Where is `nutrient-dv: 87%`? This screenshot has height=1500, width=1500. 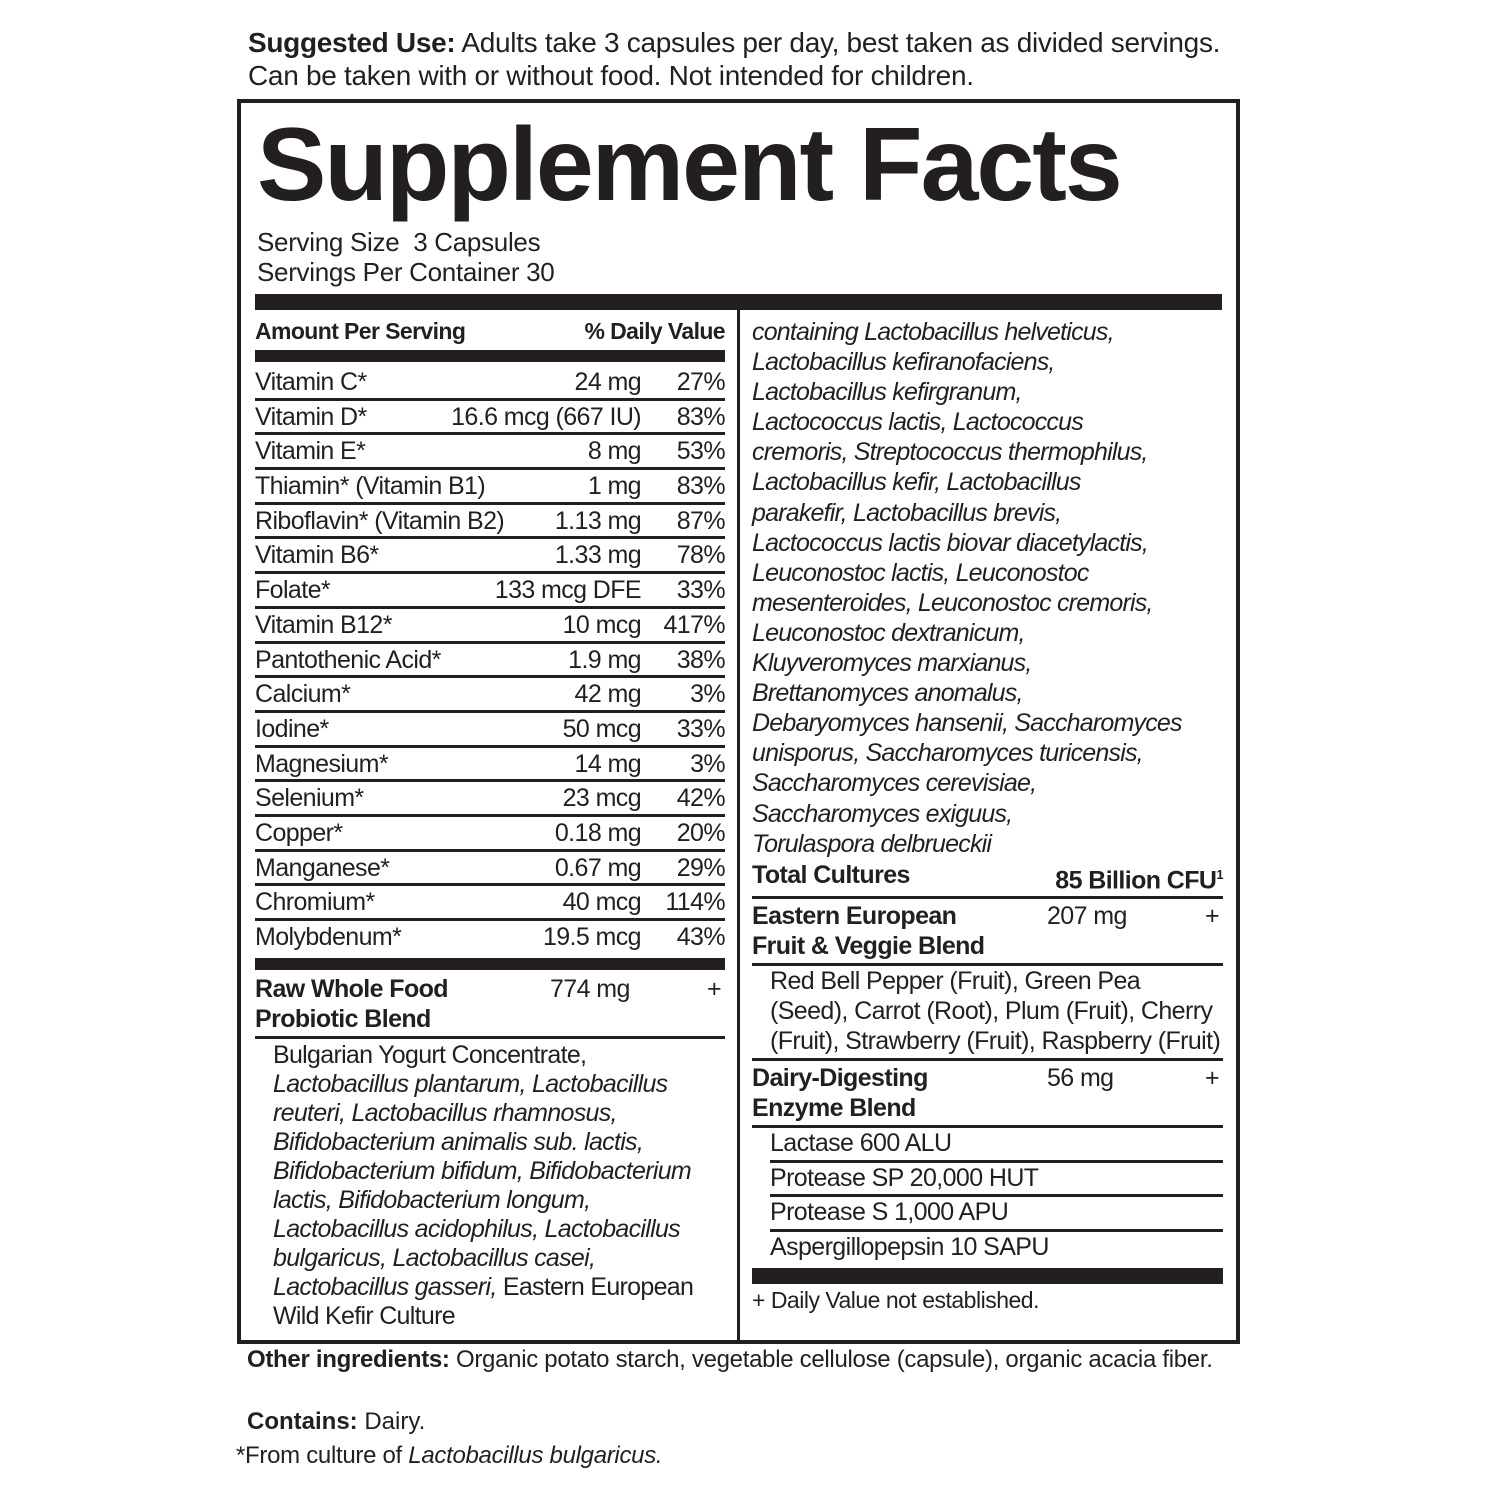
nutrient-dv: 87% is located at coordinates (701, 520).